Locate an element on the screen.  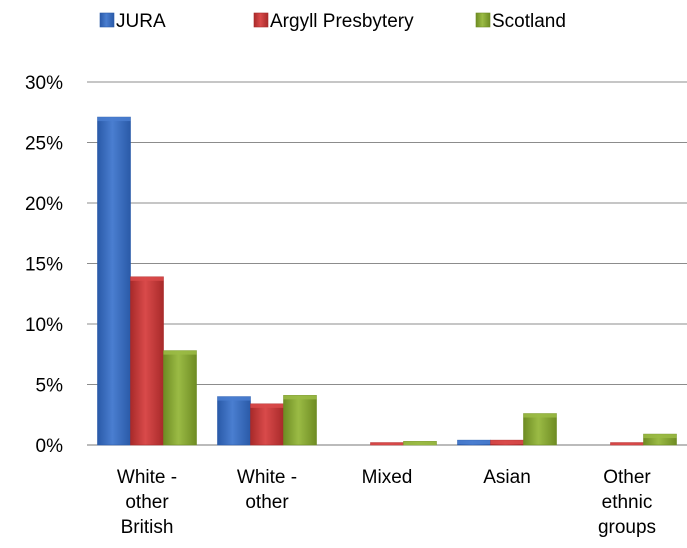
legend-label: Scotland is located at coordinates (529, 21).